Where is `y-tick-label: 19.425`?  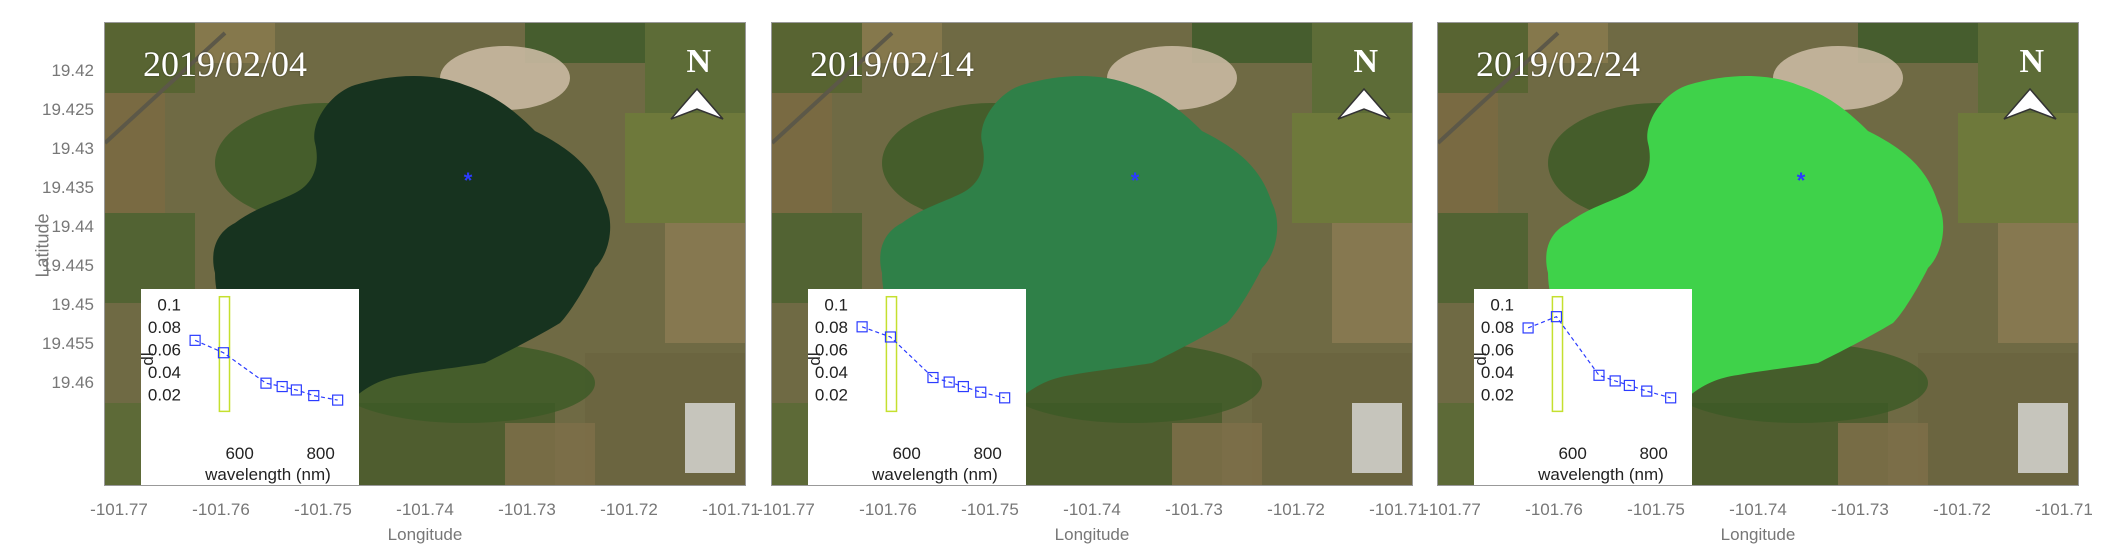
y-tick-label: 19.425 is located at coordinates (68, 109).